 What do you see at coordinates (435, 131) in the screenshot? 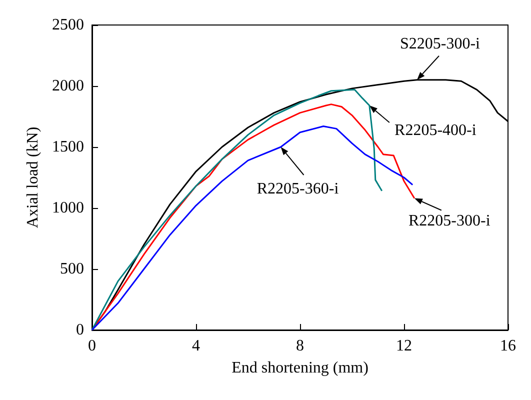
I see `annotation: R2205-400-i` at bounding box center [435, 131].